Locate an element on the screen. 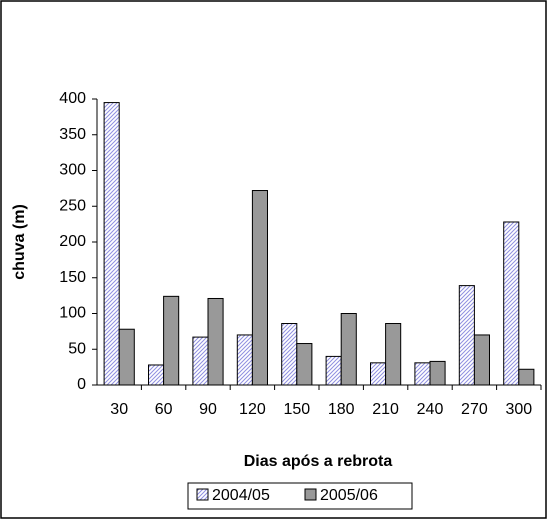  x-axis-title: Dias após a rebrota is located at coordinates (318, 461).